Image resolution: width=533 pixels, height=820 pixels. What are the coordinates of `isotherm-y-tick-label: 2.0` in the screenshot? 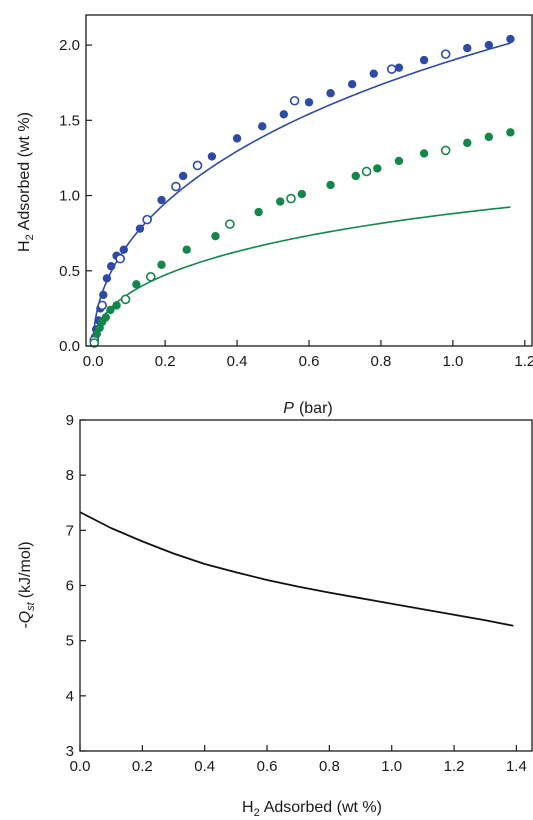 It's located at (69, 45).